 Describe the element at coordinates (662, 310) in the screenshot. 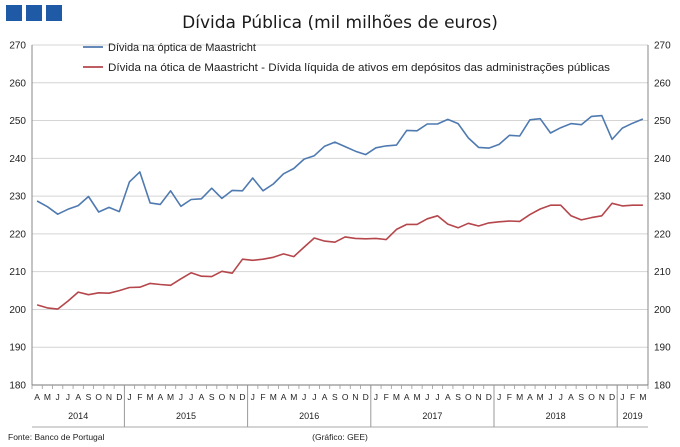

I see `y-tick-right-200: 200` at that location.